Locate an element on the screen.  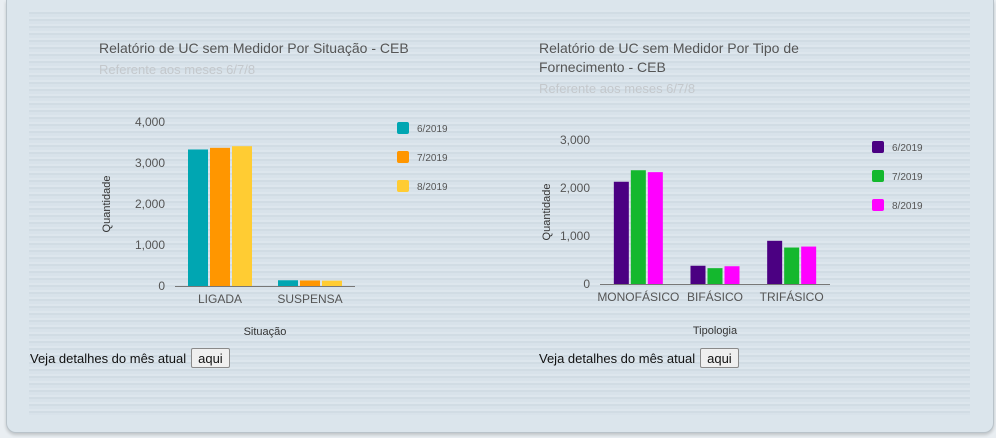
x-tick-label: MONOFÁSICO is located at coordinates (638, 296).